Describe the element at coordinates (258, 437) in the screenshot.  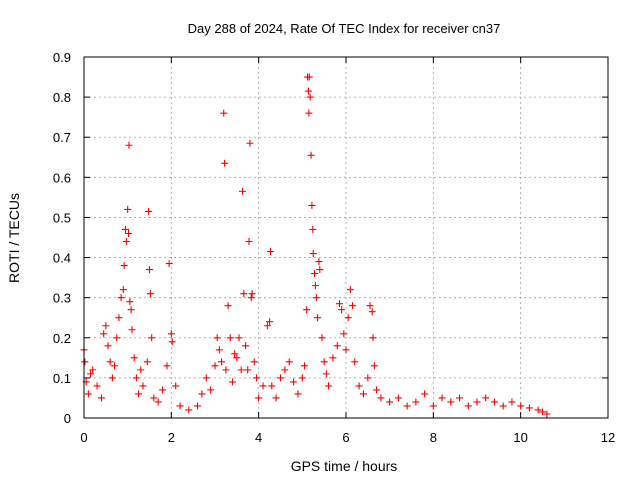
I see `x-tick-label: 4` at that location.